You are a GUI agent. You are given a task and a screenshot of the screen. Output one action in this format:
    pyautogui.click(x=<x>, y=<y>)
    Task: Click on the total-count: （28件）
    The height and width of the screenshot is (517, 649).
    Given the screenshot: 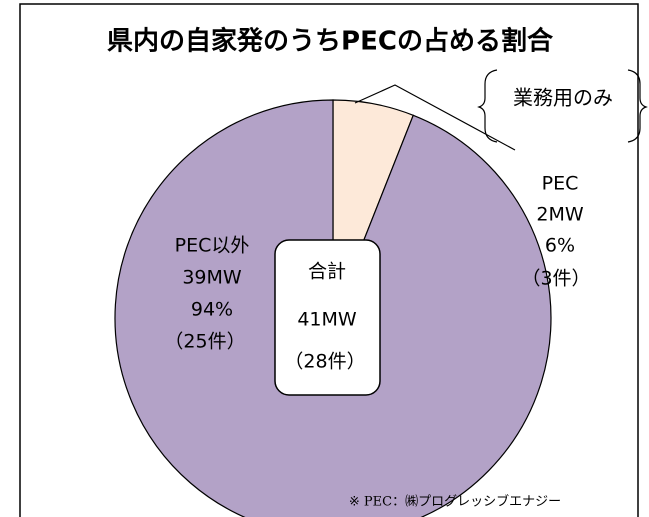 What is the action you would take?
    pyautogui.click(x=324, y=362)
    